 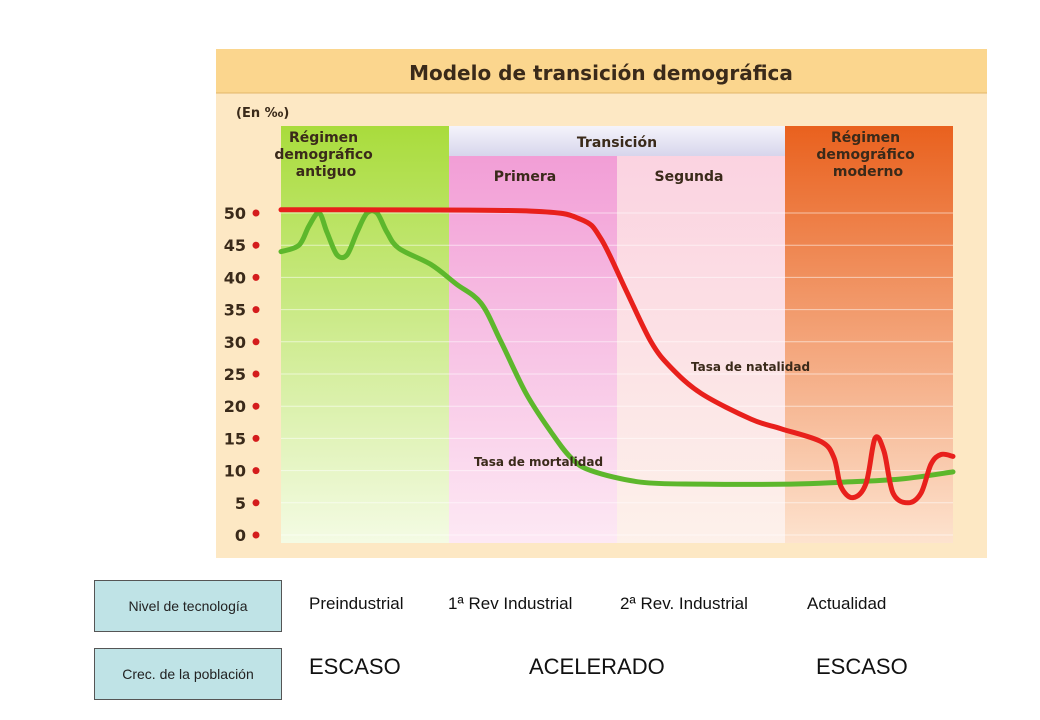 What do you see at coordinates (240, 503) in the screenshot?
I see `y-tick-label: 5` at bounding box center [240, 503].